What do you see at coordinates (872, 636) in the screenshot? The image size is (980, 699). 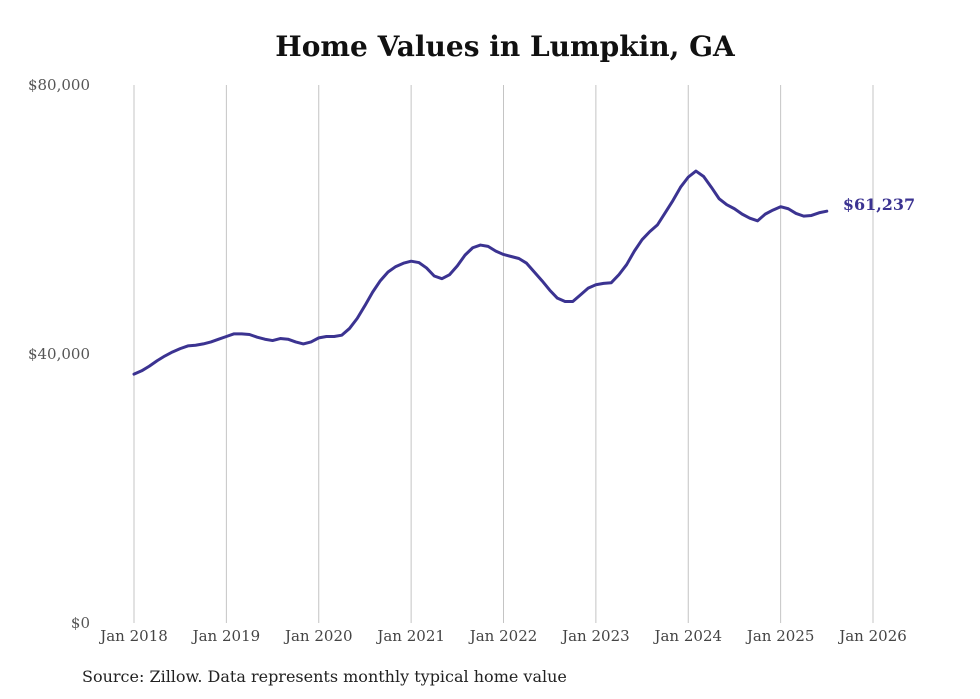 I see `x-tick-label: Jan 2026` at bounding box center [872, 636].